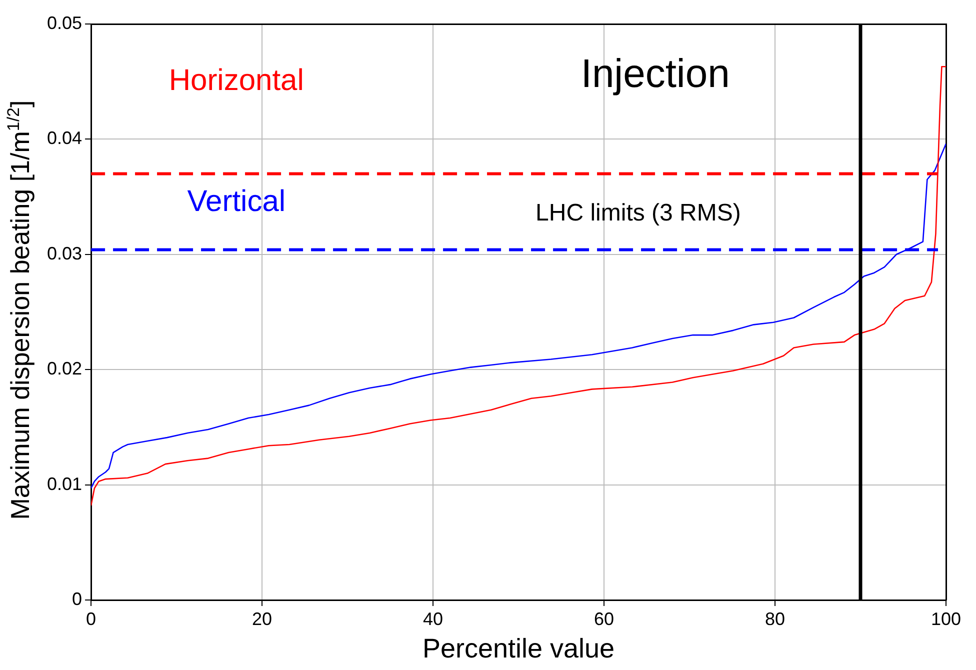  Describe the element at coordinates (262, 618) in the screenshot. I see `x-tick-label: 20` at that location.